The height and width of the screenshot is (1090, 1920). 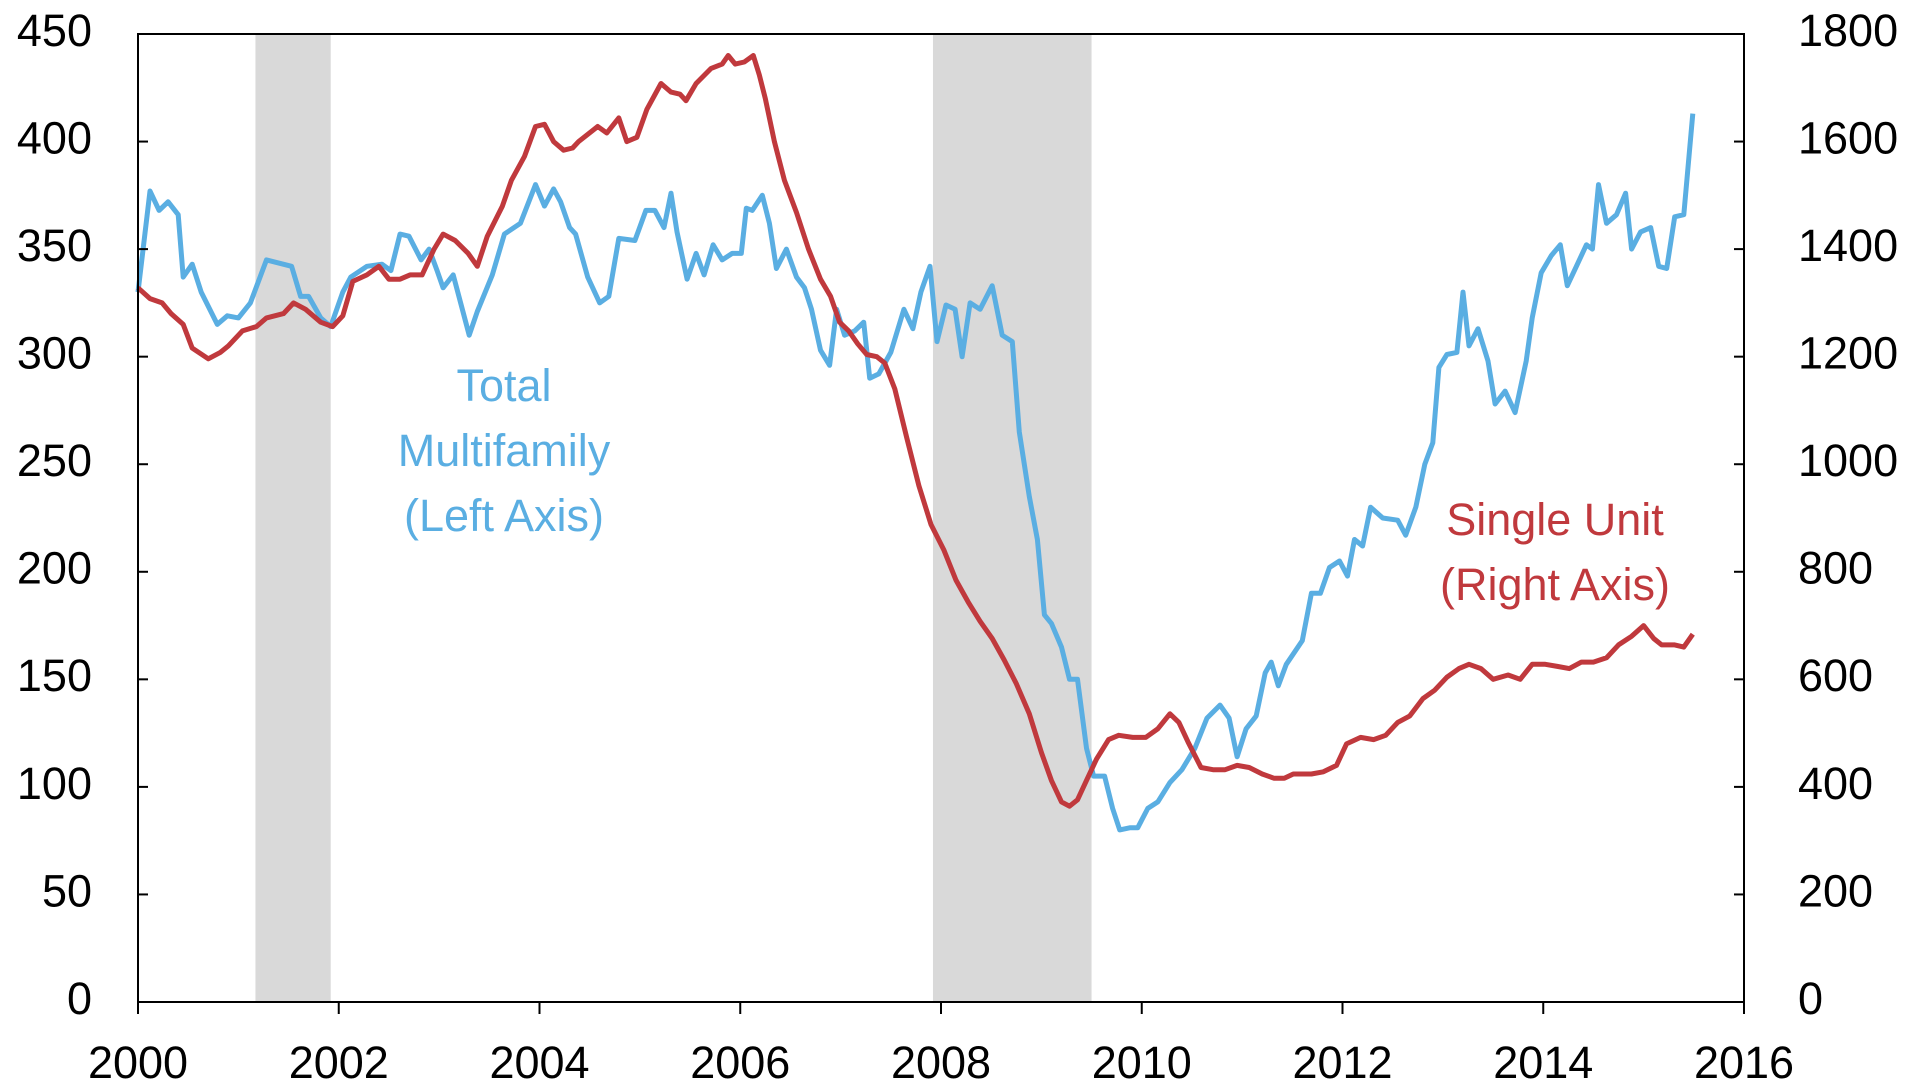 What do you see at coordinates (1848, 245) in the screenshot?
I see `y2-tick-label: 1400` at bounding box center [1848, 245].